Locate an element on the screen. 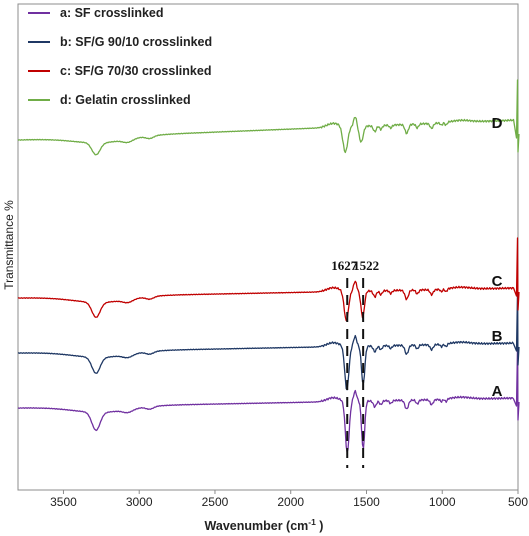  x-tick-label: 3500 is located at coordinates (63, 502).